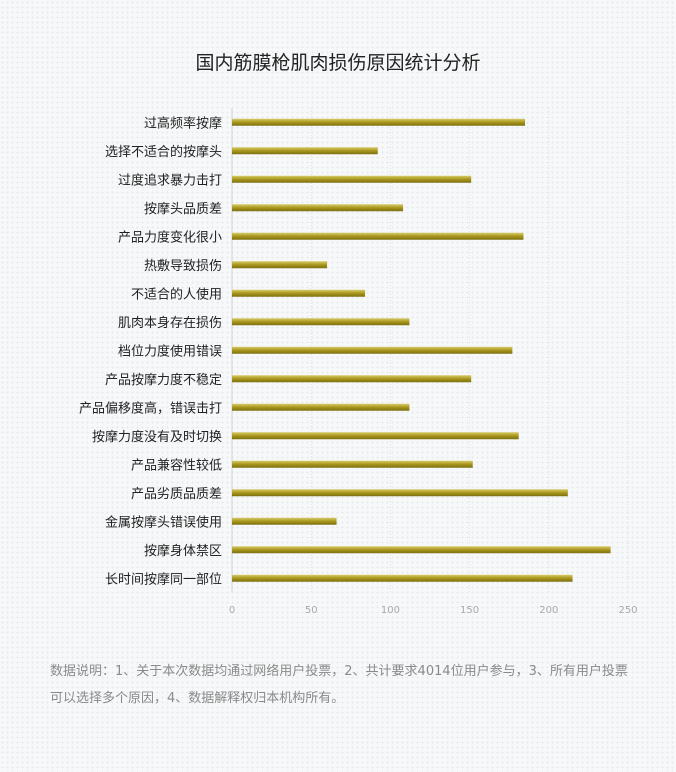  Describe the element at coordinates (170, 323) in the screenshot. I see `category-label: 肌肉本身存在损伤` at that location.